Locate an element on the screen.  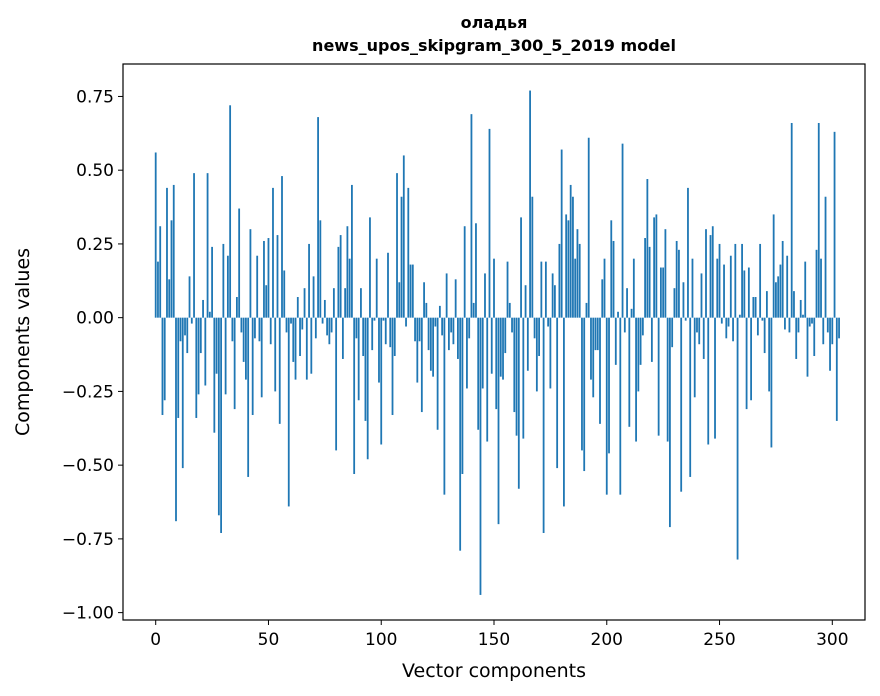
x-tick-label: 0 is located at coordinates (155, 640).